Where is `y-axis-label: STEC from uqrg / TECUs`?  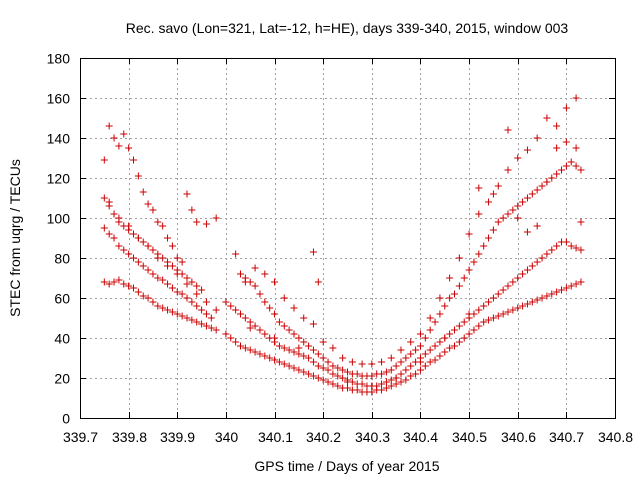
y-axis-label: STEC from uqrg / TECUs is located at coordinates (15, 238).